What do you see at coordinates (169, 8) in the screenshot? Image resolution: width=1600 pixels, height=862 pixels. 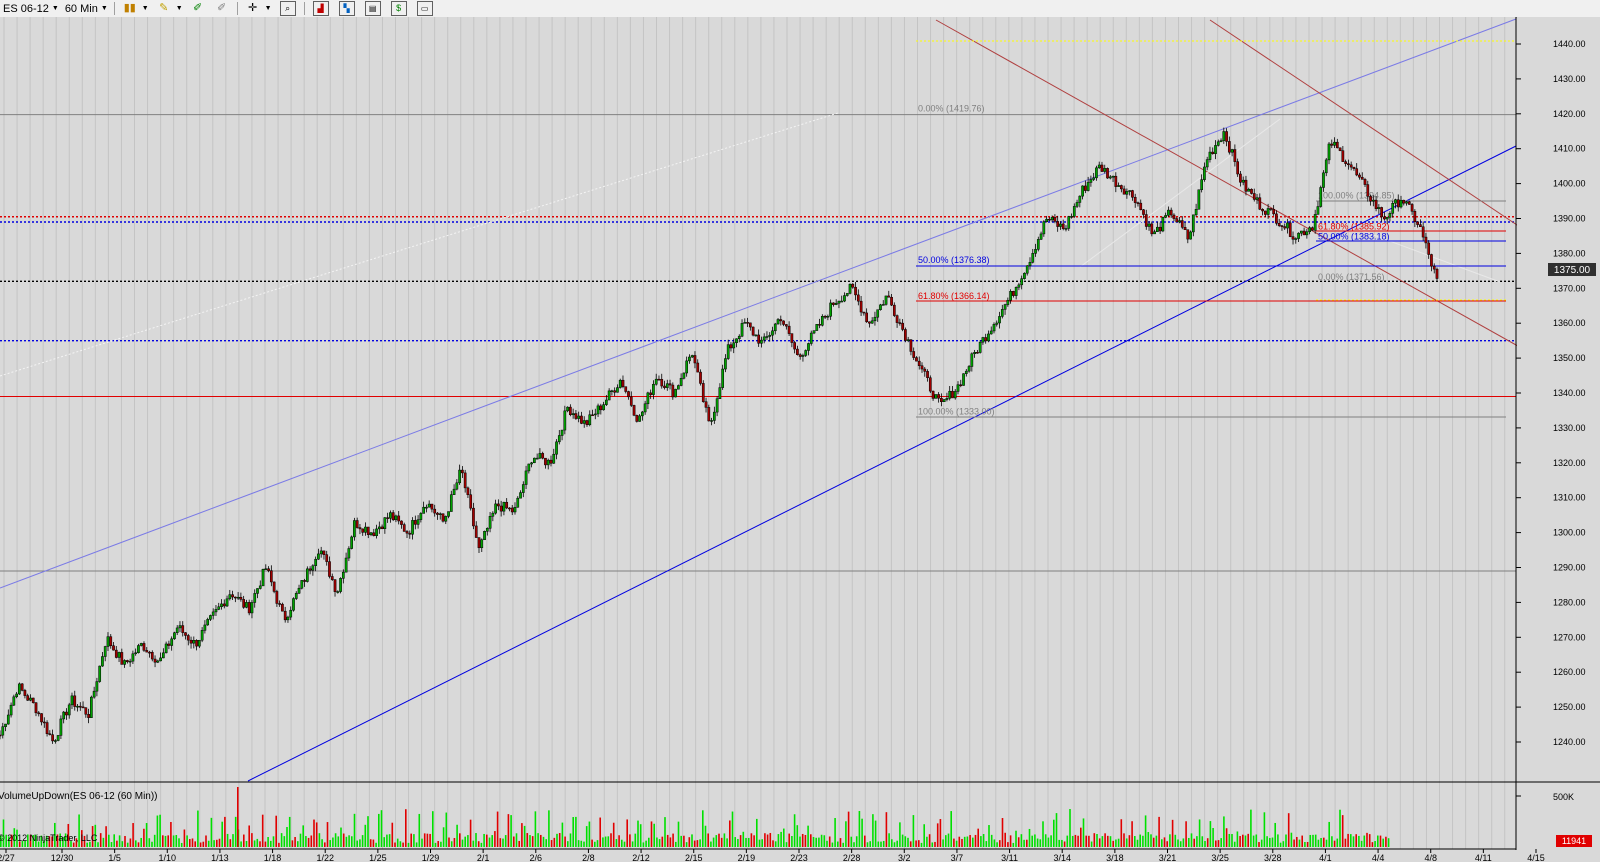 I see `drawing-tools-button: ✎ ▼` at bounding box center [169, 8].